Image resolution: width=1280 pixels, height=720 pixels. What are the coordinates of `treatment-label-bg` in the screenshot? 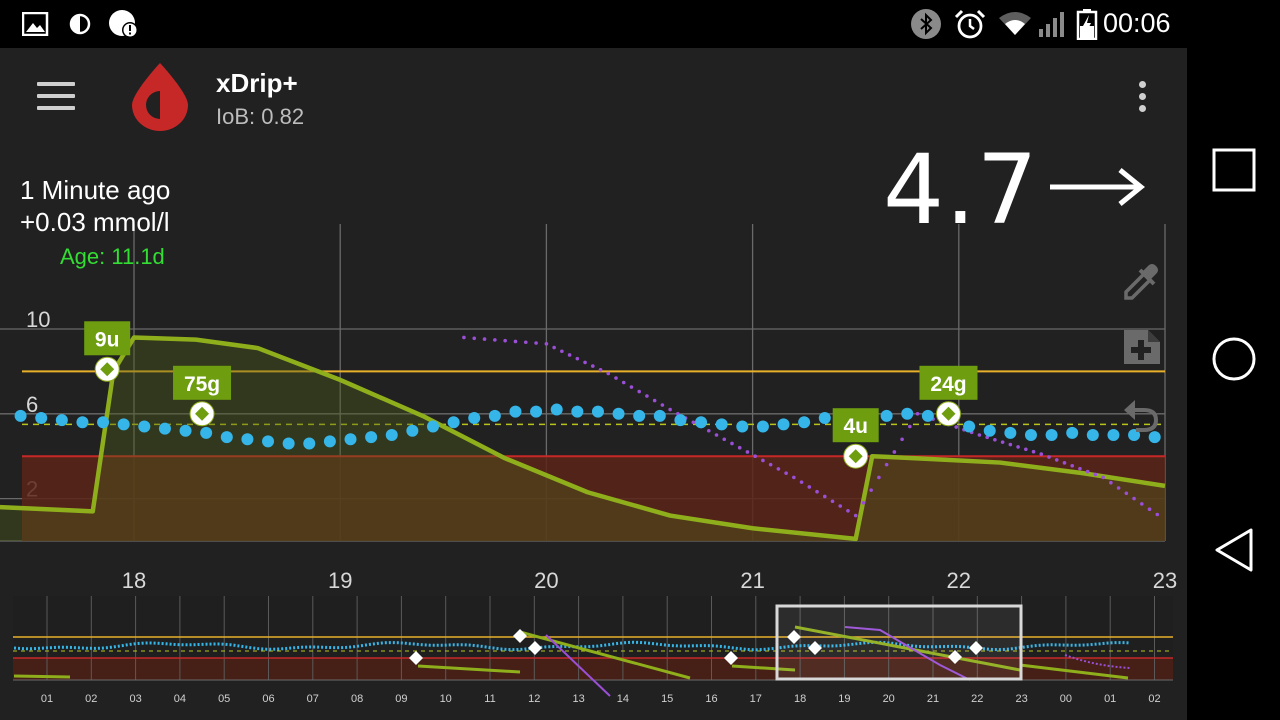 It's located at (107, 338).